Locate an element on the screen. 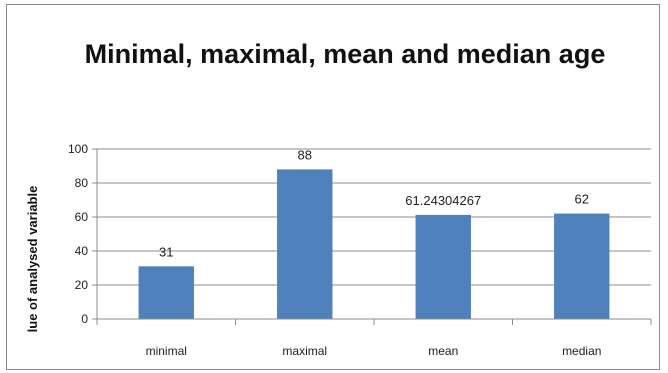 The height and width of the screenshot is (373, 668). y-tick-label: 20 is located at coordinates (82, 285).